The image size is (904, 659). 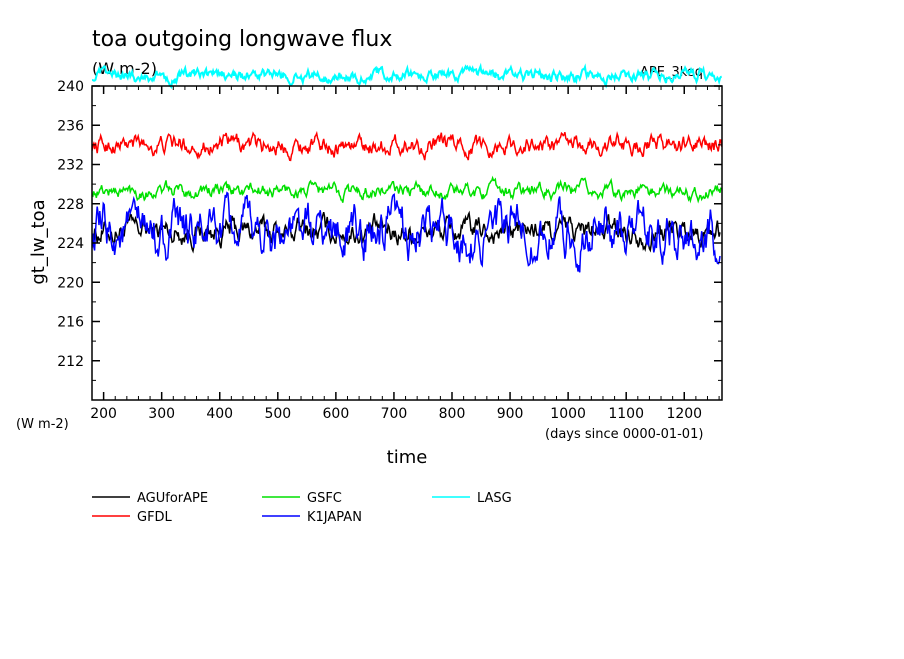 I want to click on x-tick-label: 700, so click(x=394, y=414).